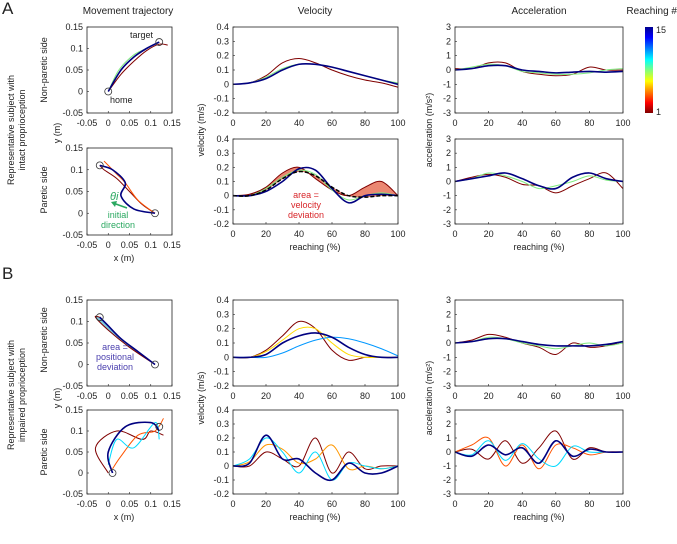 This screenshot has width=677, height=544. What do you see at coordinates (118, 225) in the screenshot?
I see `annotation-direction: direction` at bounding box center [118, 225].